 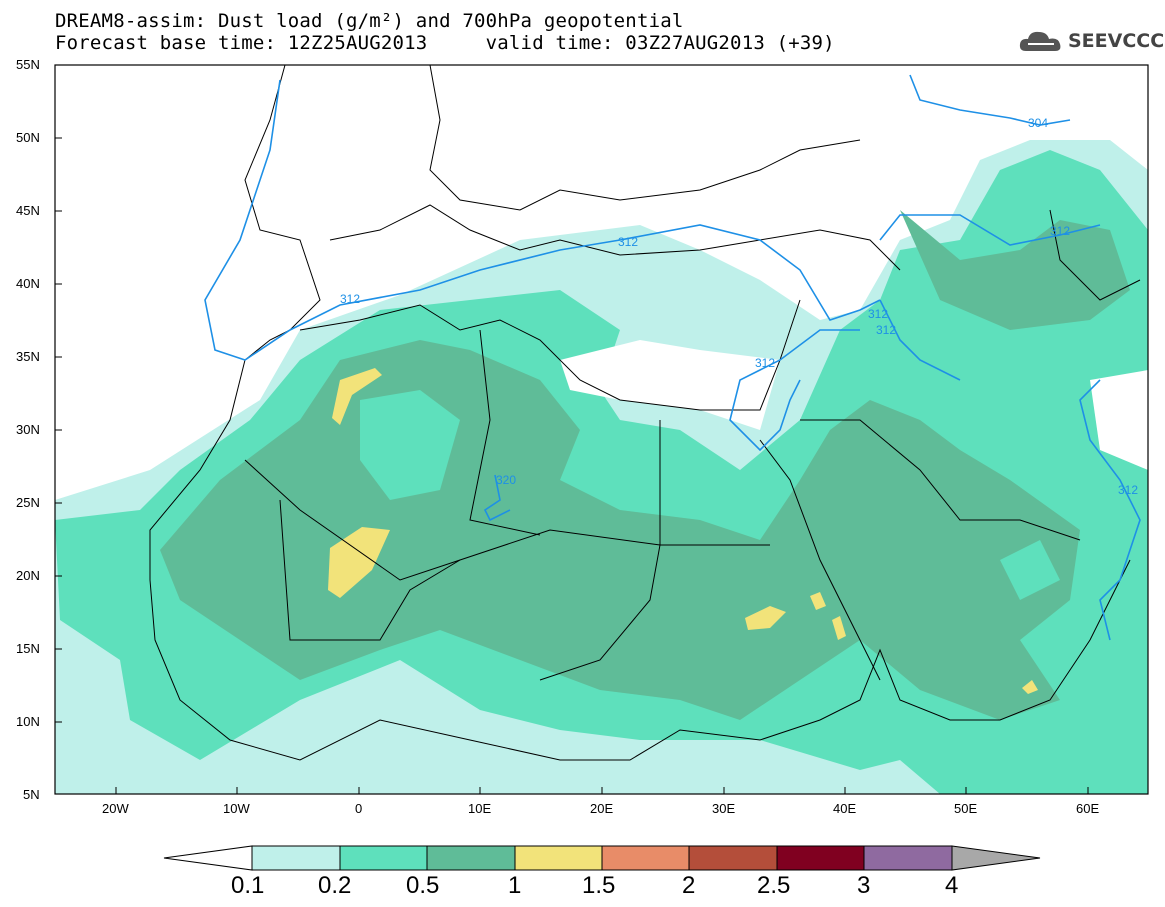 I want to click on colorbar-label: 3, so click(x=864, y=885).